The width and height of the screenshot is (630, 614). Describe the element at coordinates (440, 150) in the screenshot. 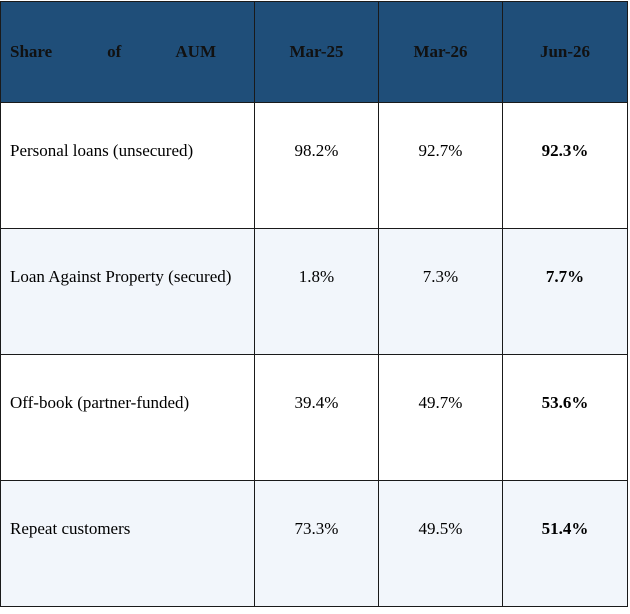

I see `value-mar-26: 92.7%` at that location.